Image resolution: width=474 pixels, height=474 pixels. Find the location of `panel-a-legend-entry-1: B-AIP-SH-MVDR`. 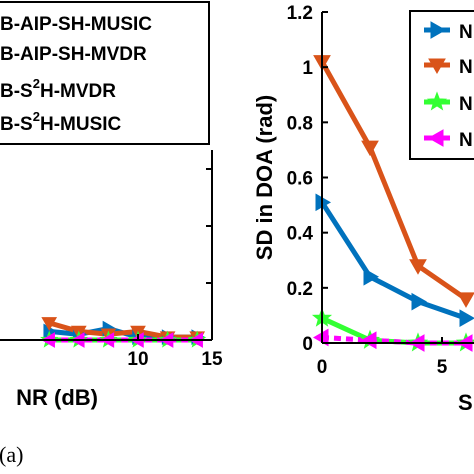

panel-a-legend-entry-1: B-AIP-SH-MVDR is located at coordinates (73, 54).